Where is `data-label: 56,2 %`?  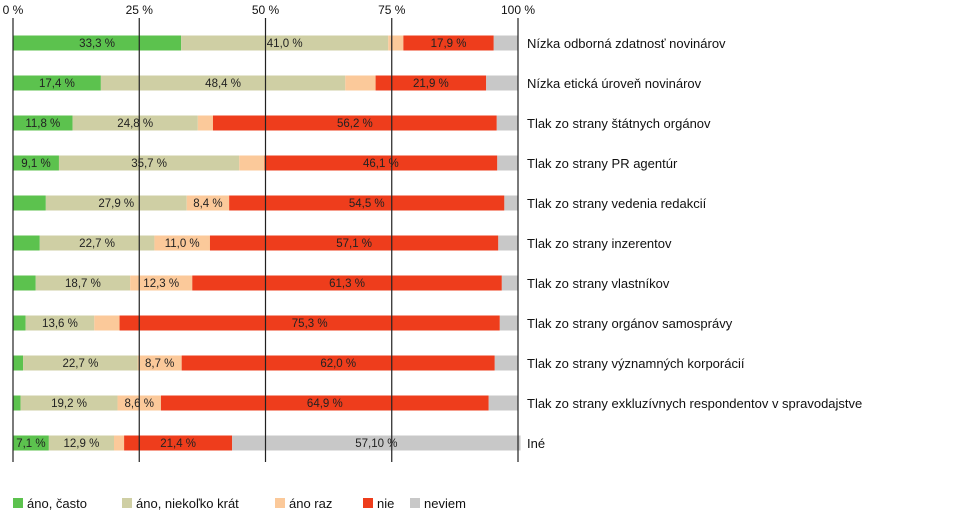
data-label: 56,2 % is located at coordinates (355, 124).